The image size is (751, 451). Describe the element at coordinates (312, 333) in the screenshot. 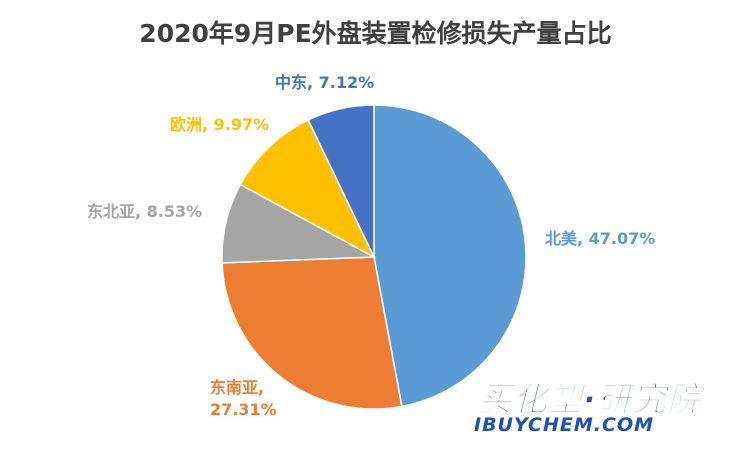

I see `slice-southeast-asia` at that location.